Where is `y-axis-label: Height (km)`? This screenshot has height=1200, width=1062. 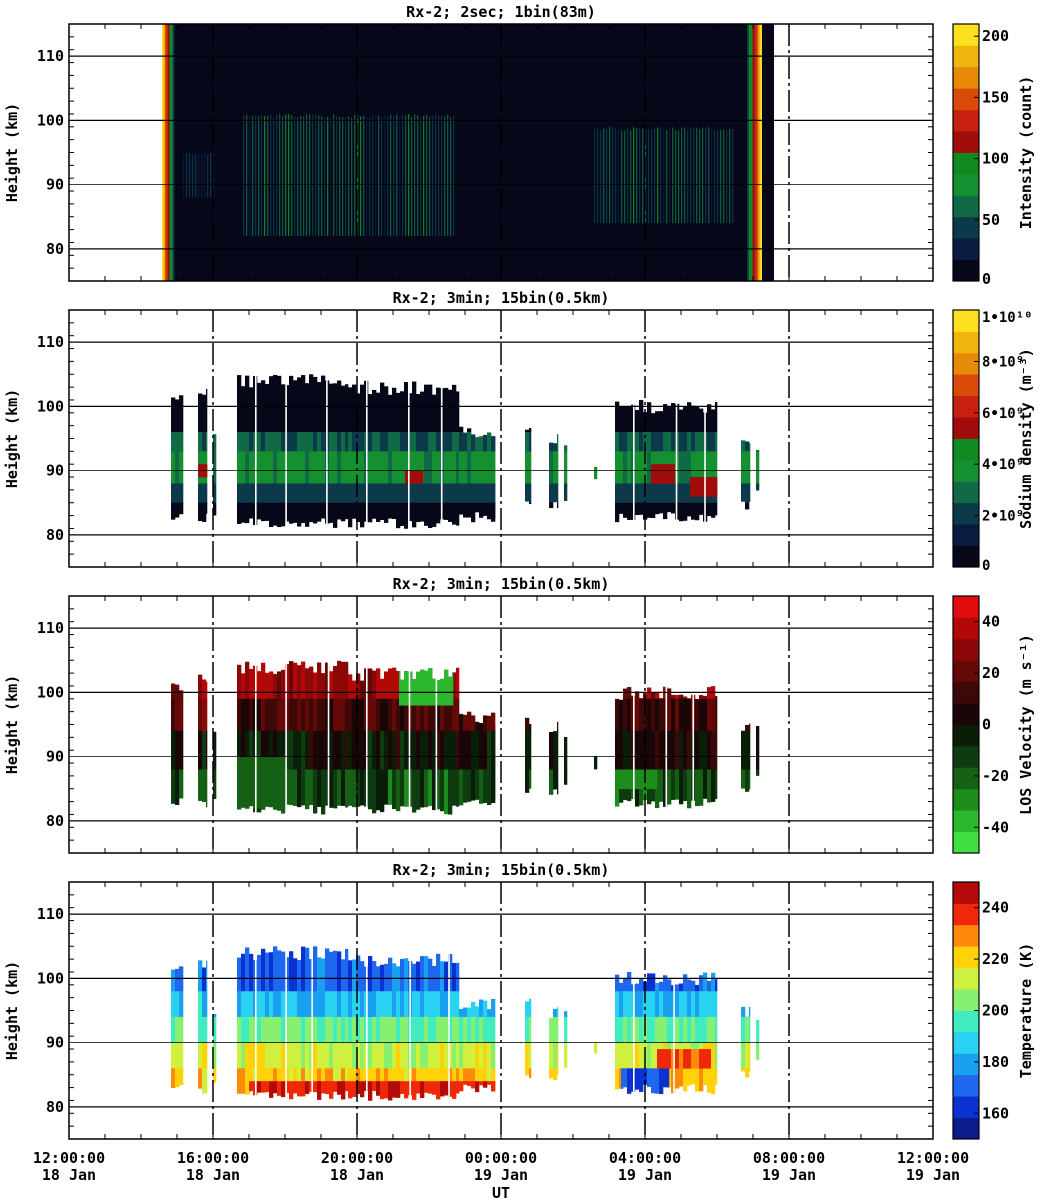
y-axis-label: Height (km) is located at coordinates (12, 724).